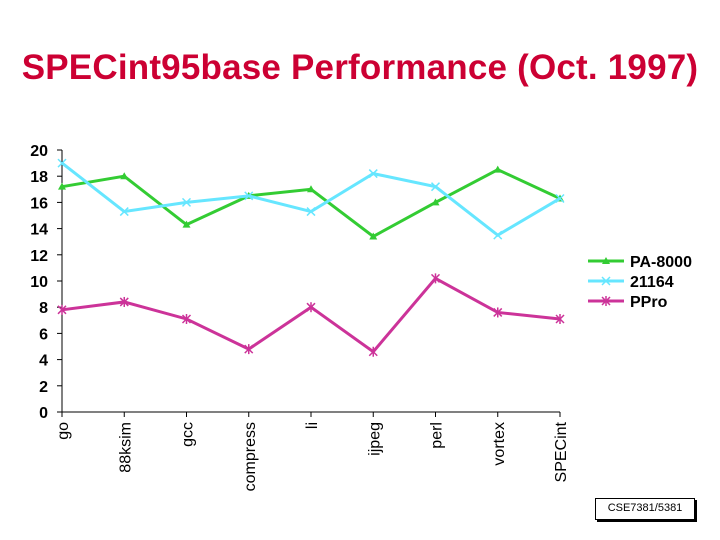 Image resolution: width=720 pixels, height=540 pixels. What do you see at coordinates (628, 302) in the screenshot?
I see `legend-item: PPro` at bounding box center [628, 302].